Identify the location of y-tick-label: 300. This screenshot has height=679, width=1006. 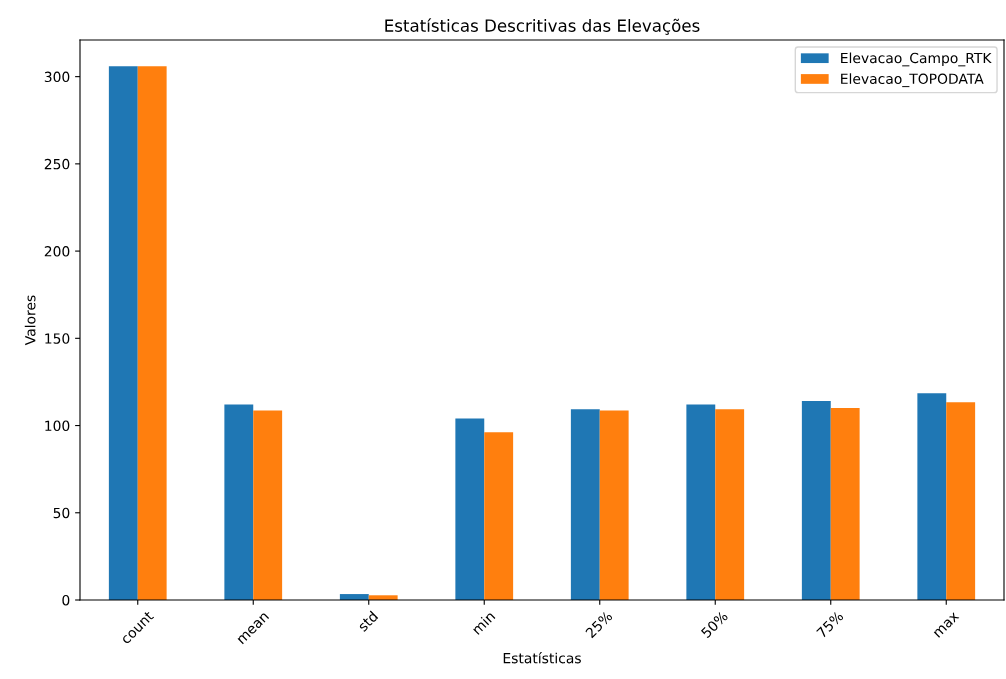
(57, 77).